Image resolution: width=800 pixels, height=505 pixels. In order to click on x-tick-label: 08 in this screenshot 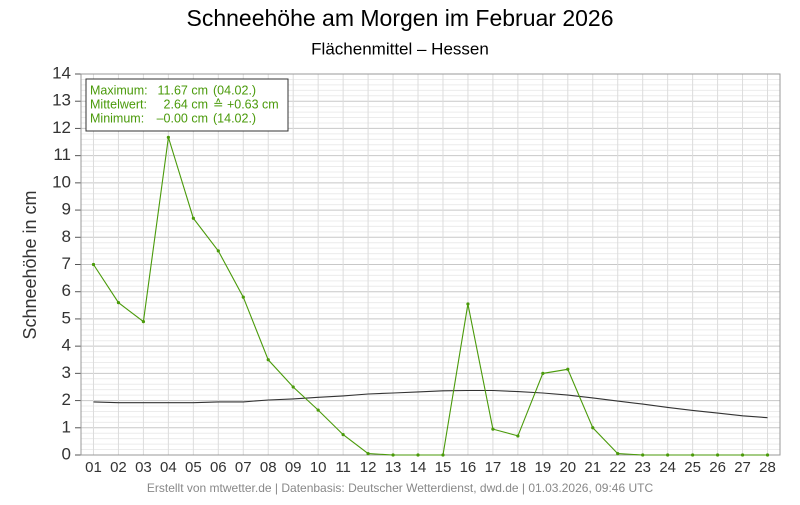, I will do `click(268, 467)`.